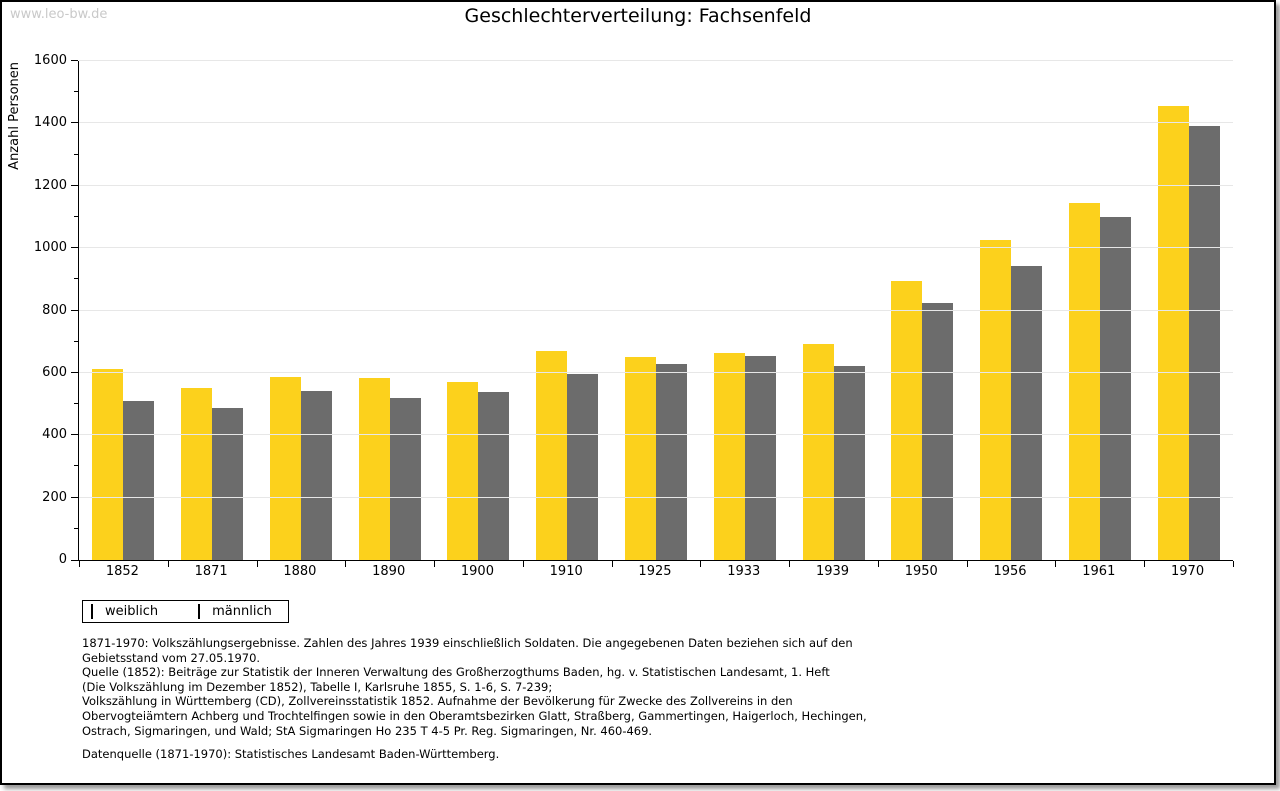  What do you see at coordinates (1027, 413) in the screenshot?
I see `bar-männlich-1956` at bounding box center [1027, 413].